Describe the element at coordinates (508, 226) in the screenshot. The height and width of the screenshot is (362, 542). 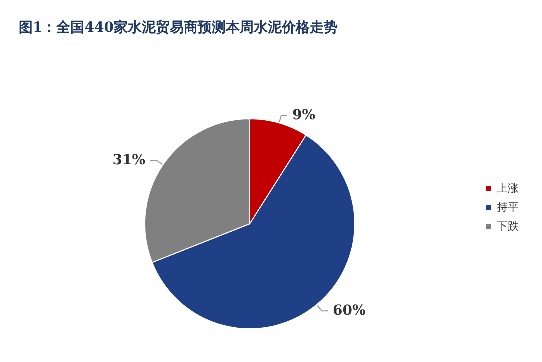
I see `legend-label: 下跌` at that location.